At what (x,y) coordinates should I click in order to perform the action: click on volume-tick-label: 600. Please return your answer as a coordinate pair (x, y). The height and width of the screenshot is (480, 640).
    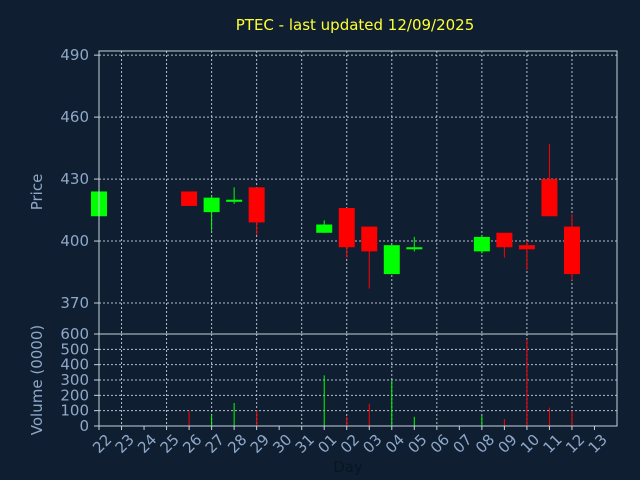
    Looking at the image, I should click on (74, 334).